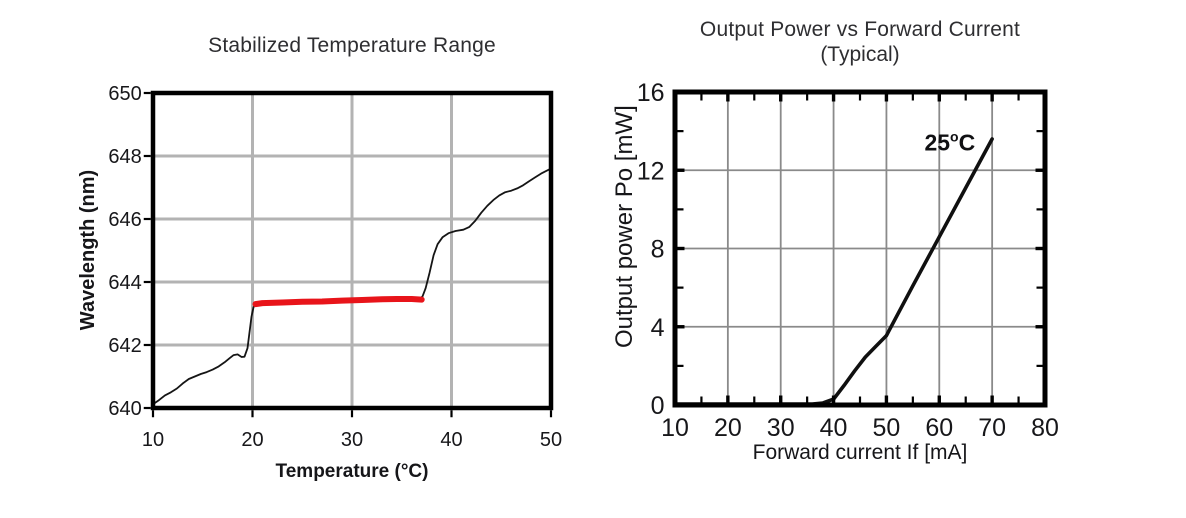 This screenshot has height=518, width=1186. I want to click on chart-title: Stabilized Temperature Range, so click(352, 45).